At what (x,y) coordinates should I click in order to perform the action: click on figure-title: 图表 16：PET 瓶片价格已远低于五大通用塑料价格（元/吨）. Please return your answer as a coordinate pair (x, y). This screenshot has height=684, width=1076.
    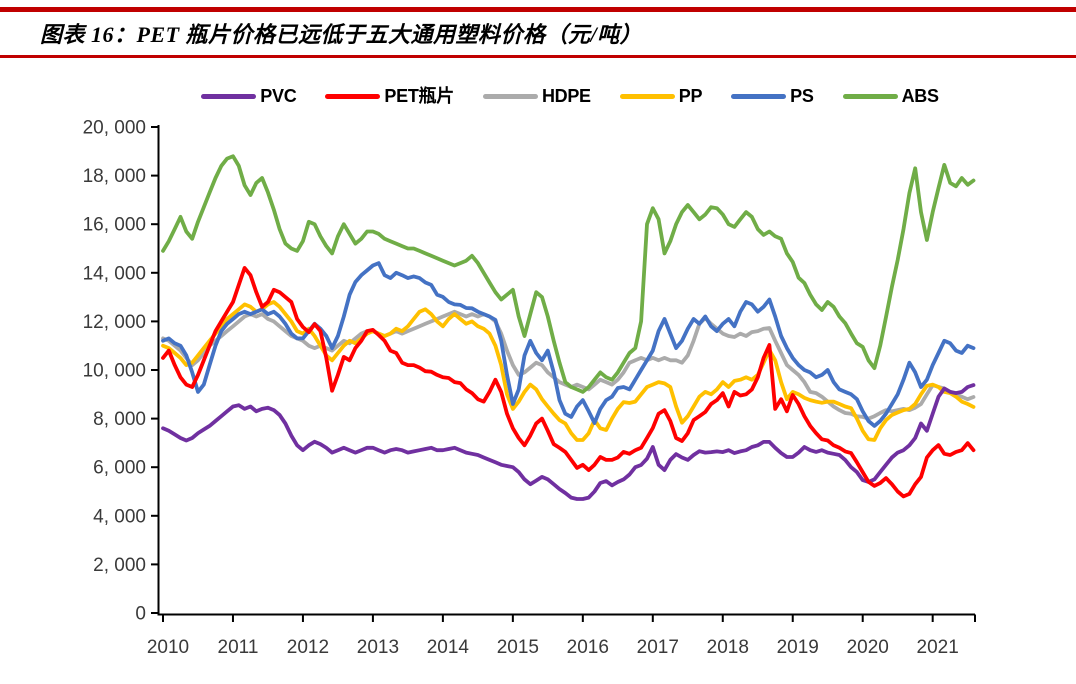
    Looking at the image, I should click on (341, 34).